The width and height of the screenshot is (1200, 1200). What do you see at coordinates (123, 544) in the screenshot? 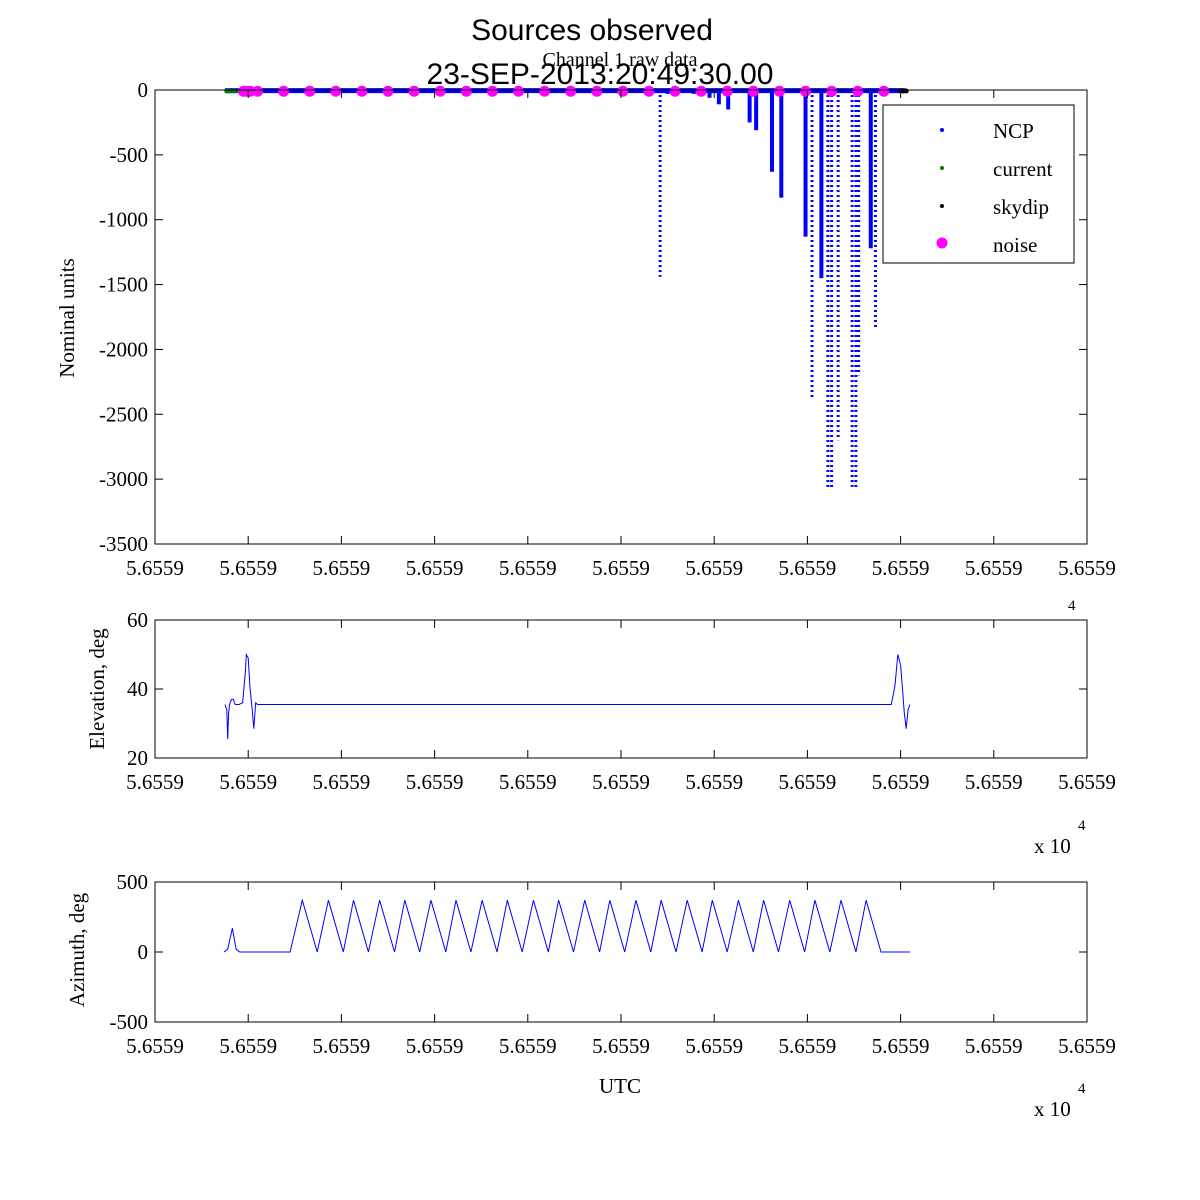
I see `raw-data-y-tick-label: -3500` at bounding box center [123, 544].